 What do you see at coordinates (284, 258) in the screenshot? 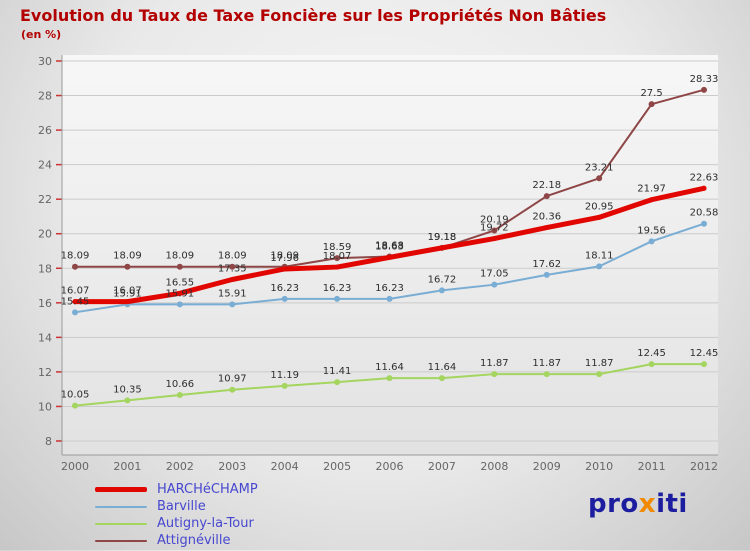
I see `data-label: 17.96` at bounding box center [284, 258].